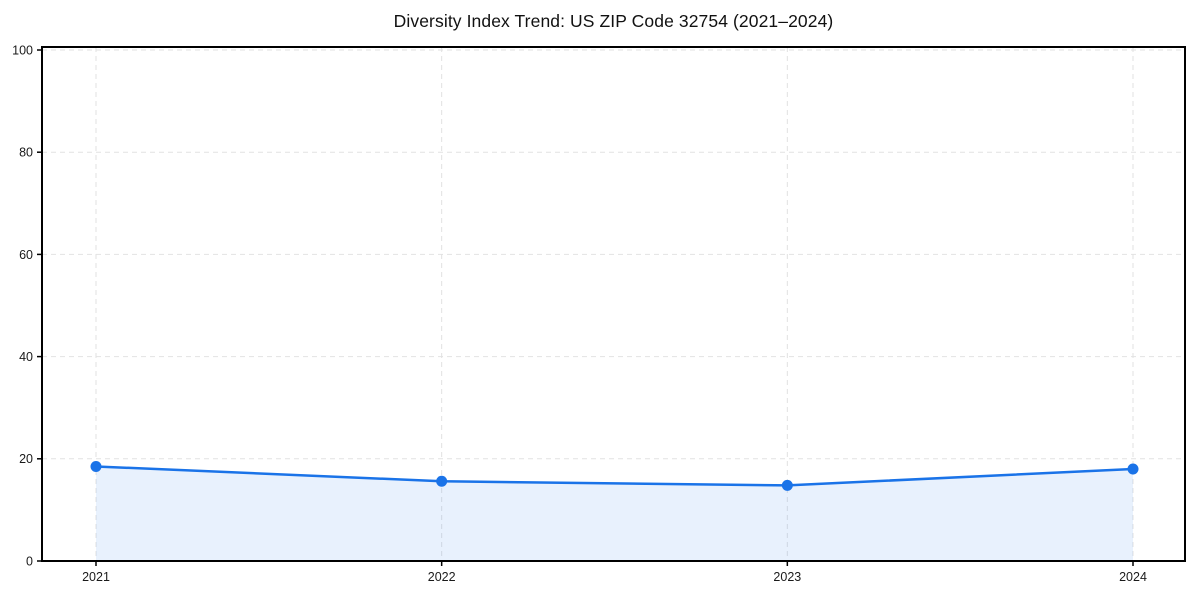 This screenshot has height=600, width=1200. Describe the element at coordinates (26, 153) in the screenshot. I see `y-axis-tick-label: 80` at that location.